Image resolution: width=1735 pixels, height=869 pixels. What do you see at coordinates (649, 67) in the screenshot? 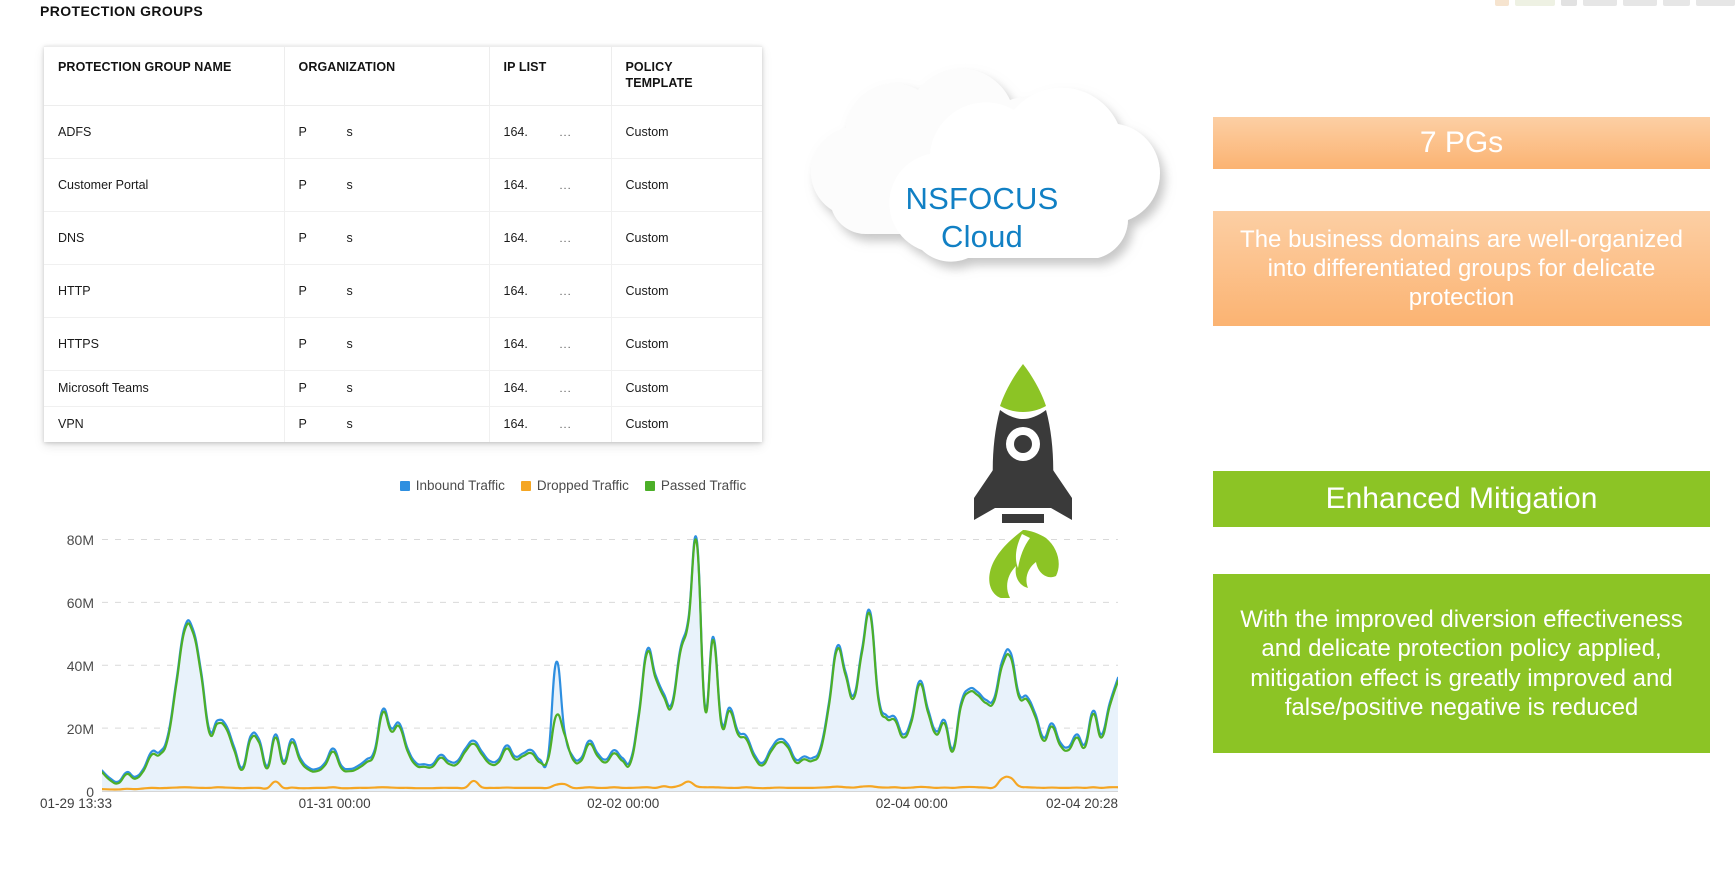
I see `policy-template-line1: POLICY` at bounding box center [649, 67].